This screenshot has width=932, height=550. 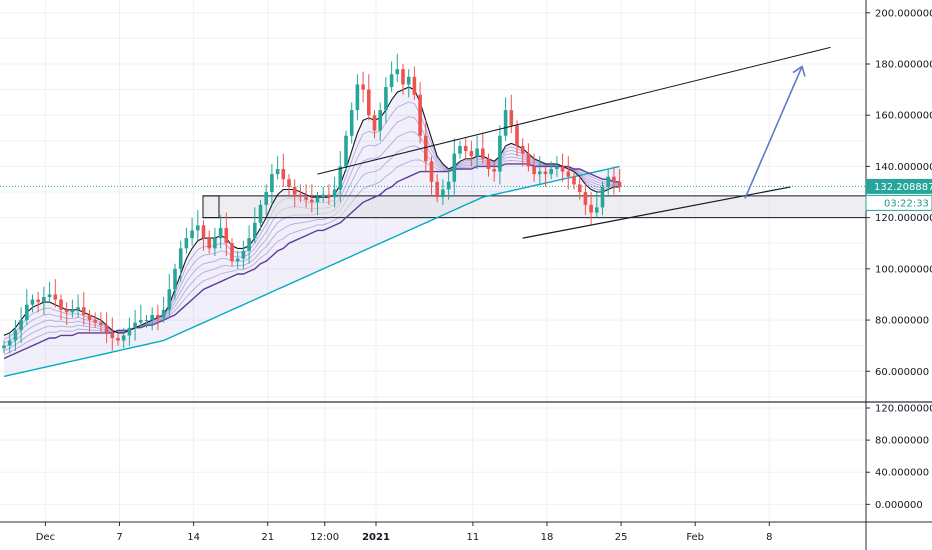 I want to click on y-tick-label-lower: 80.000000, so click(x=902, y=441).